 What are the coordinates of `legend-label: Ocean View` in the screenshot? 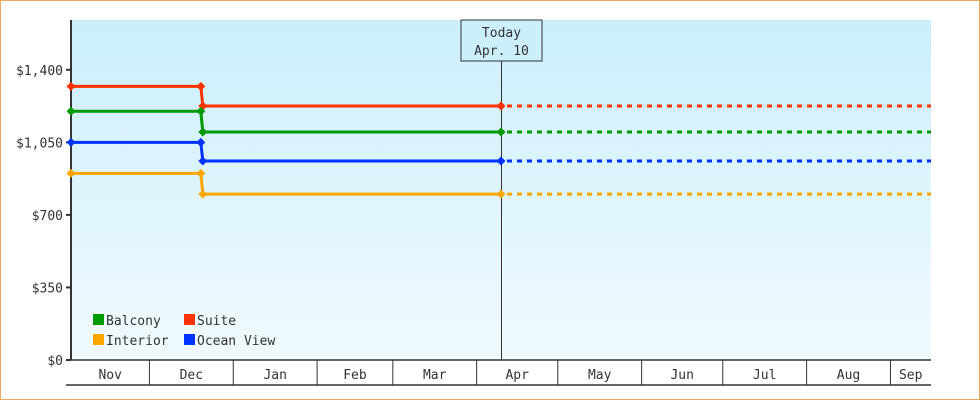 It's located at (236, 341).